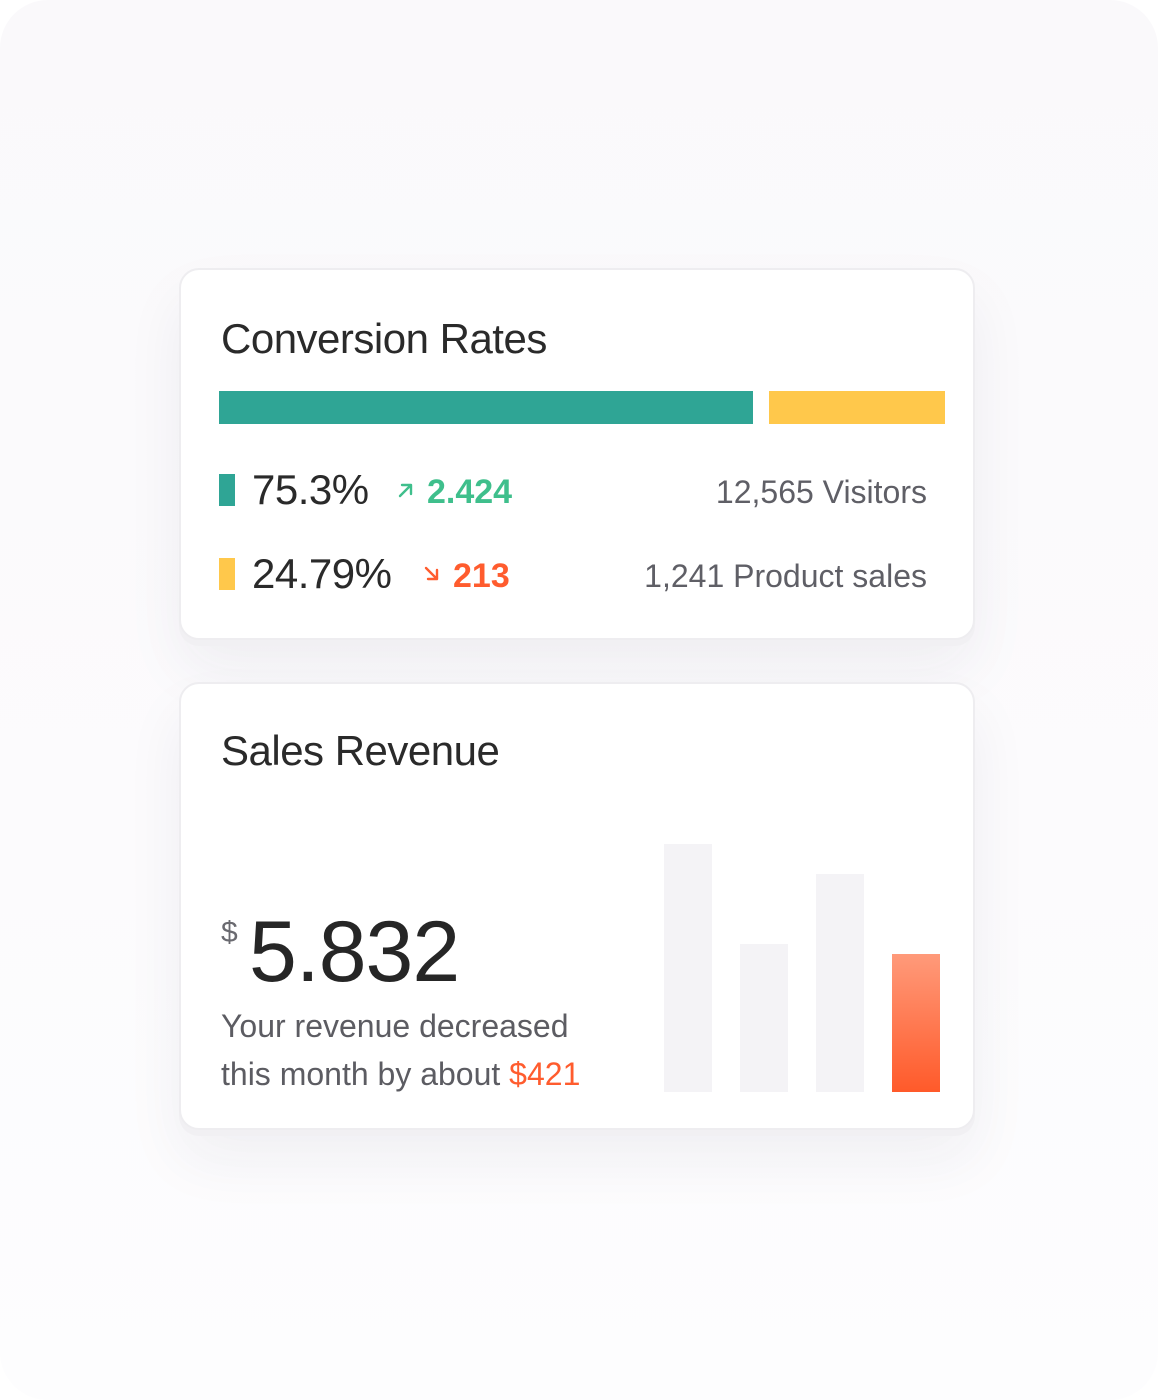 This screenshot has width=1158, height=1400. I want to click on revenue-note-line1: Your revenue decreased, so click(395, 1026).